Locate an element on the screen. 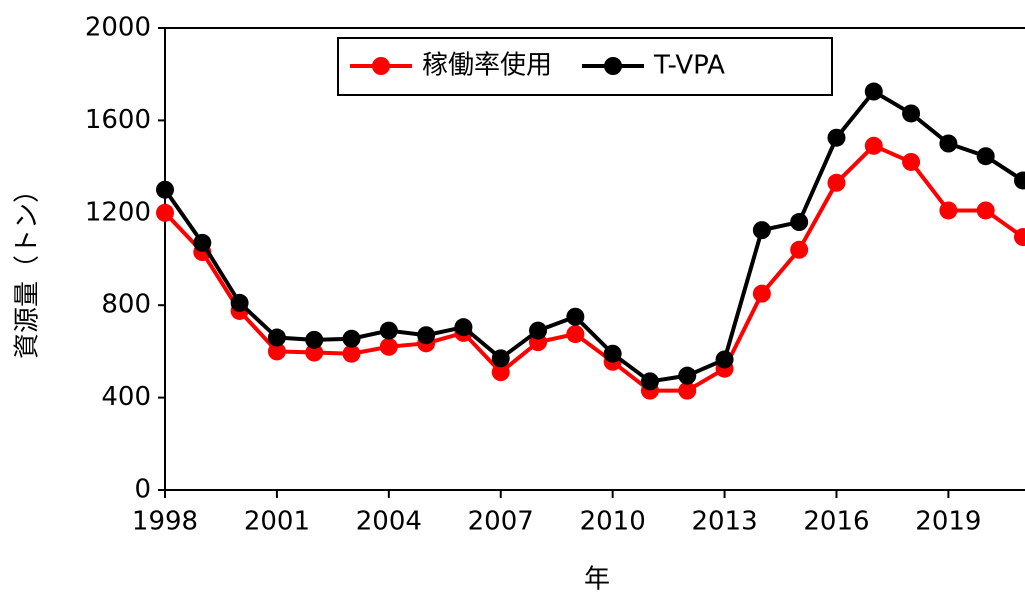  y-tick-label: 800 is located at coordinates (126, 305).